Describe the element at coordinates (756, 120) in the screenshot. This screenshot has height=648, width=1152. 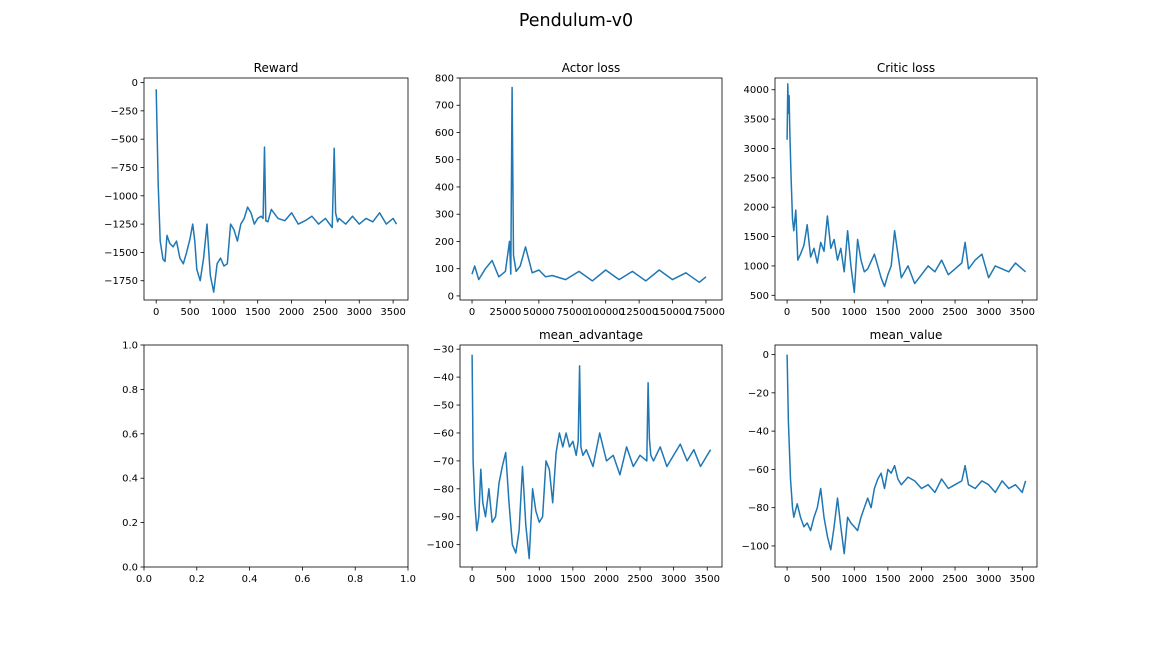
I see `y-tick-label: 3500` at that location.